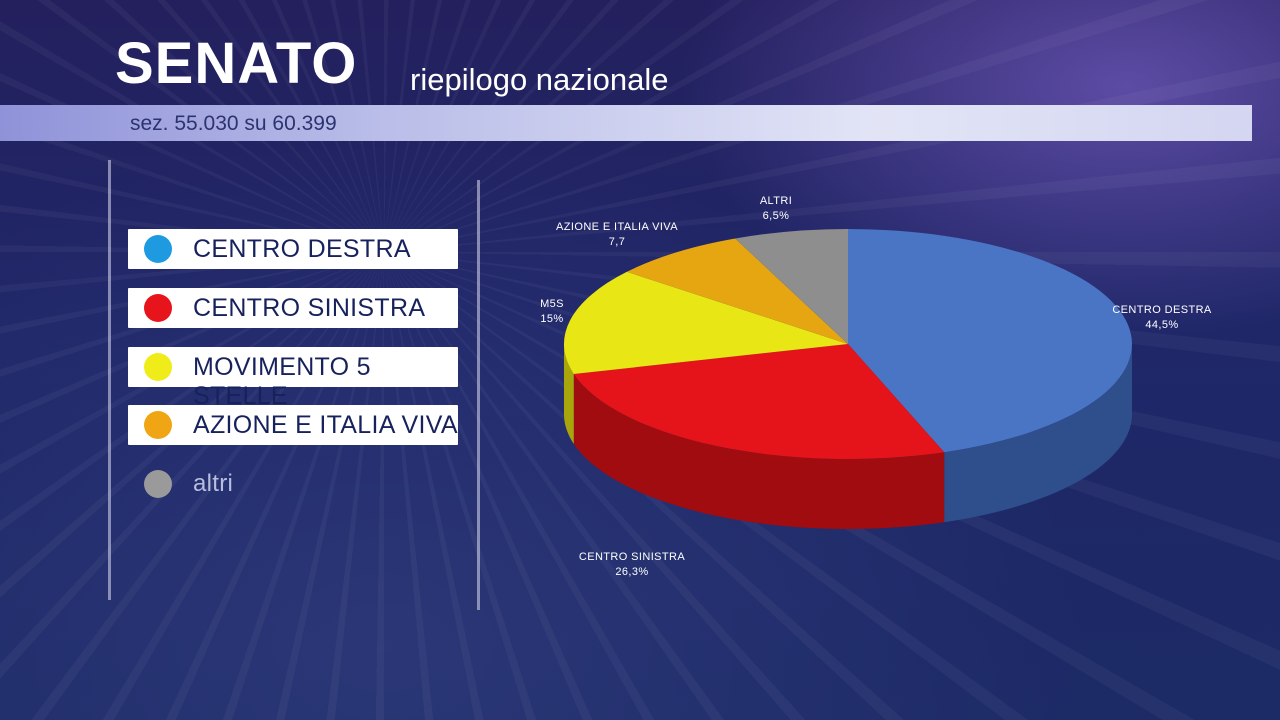  What do you see at coordinates (478, 395) in the screenshot?
I see `divider-right` at bounding box center [478, 395].